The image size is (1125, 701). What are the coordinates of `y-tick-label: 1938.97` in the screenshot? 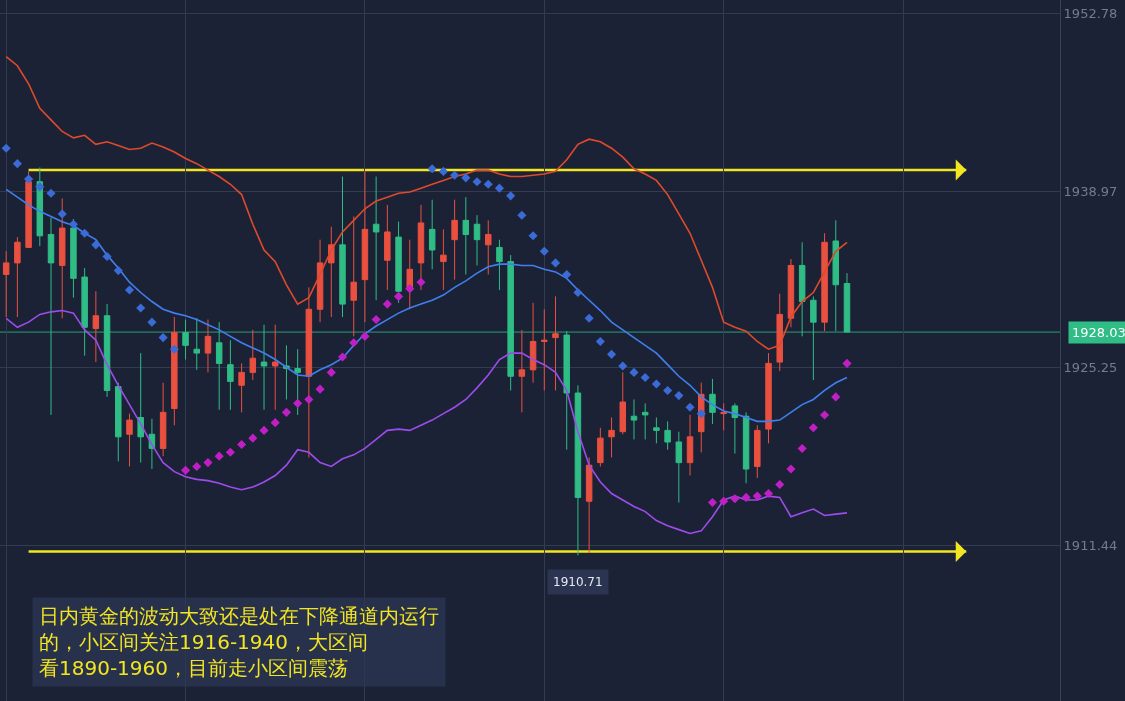 It's located at (1090, 191).